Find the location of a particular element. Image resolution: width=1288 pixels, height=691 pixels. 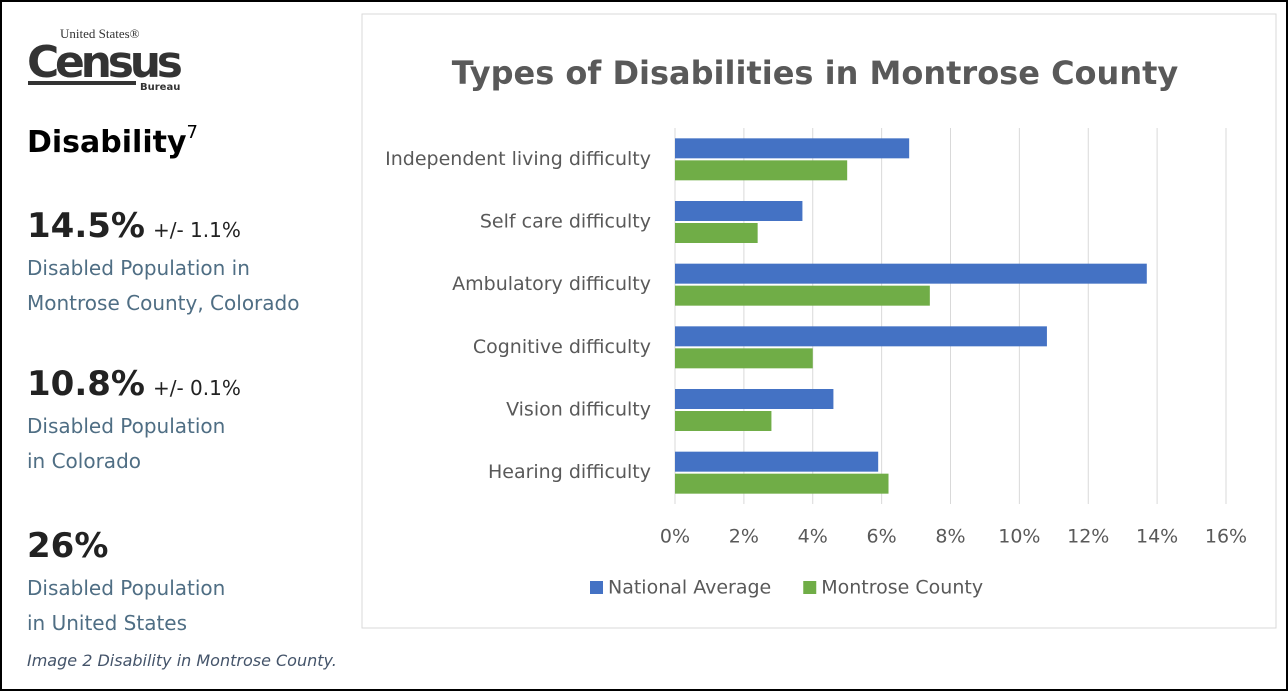

logo-bar is located at coordinates (82, 83).